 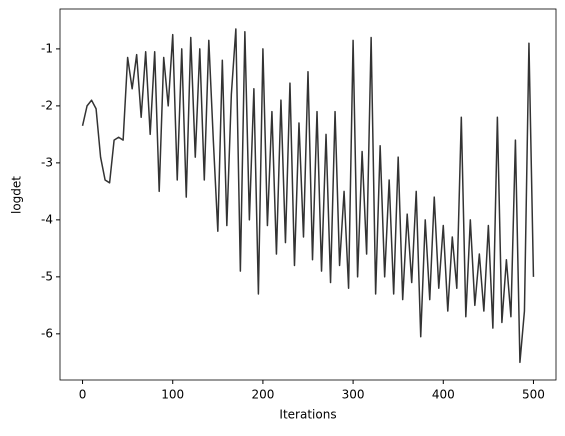 I want to click on y-axis-label: logdet, so click(x=17, y=195).